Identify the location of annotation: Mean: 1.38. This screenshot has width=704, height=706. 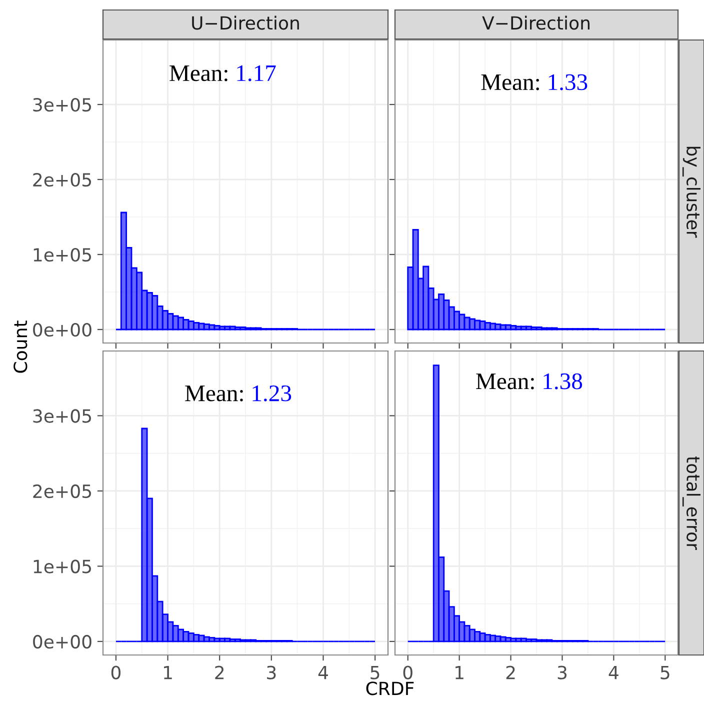
(529, 381).